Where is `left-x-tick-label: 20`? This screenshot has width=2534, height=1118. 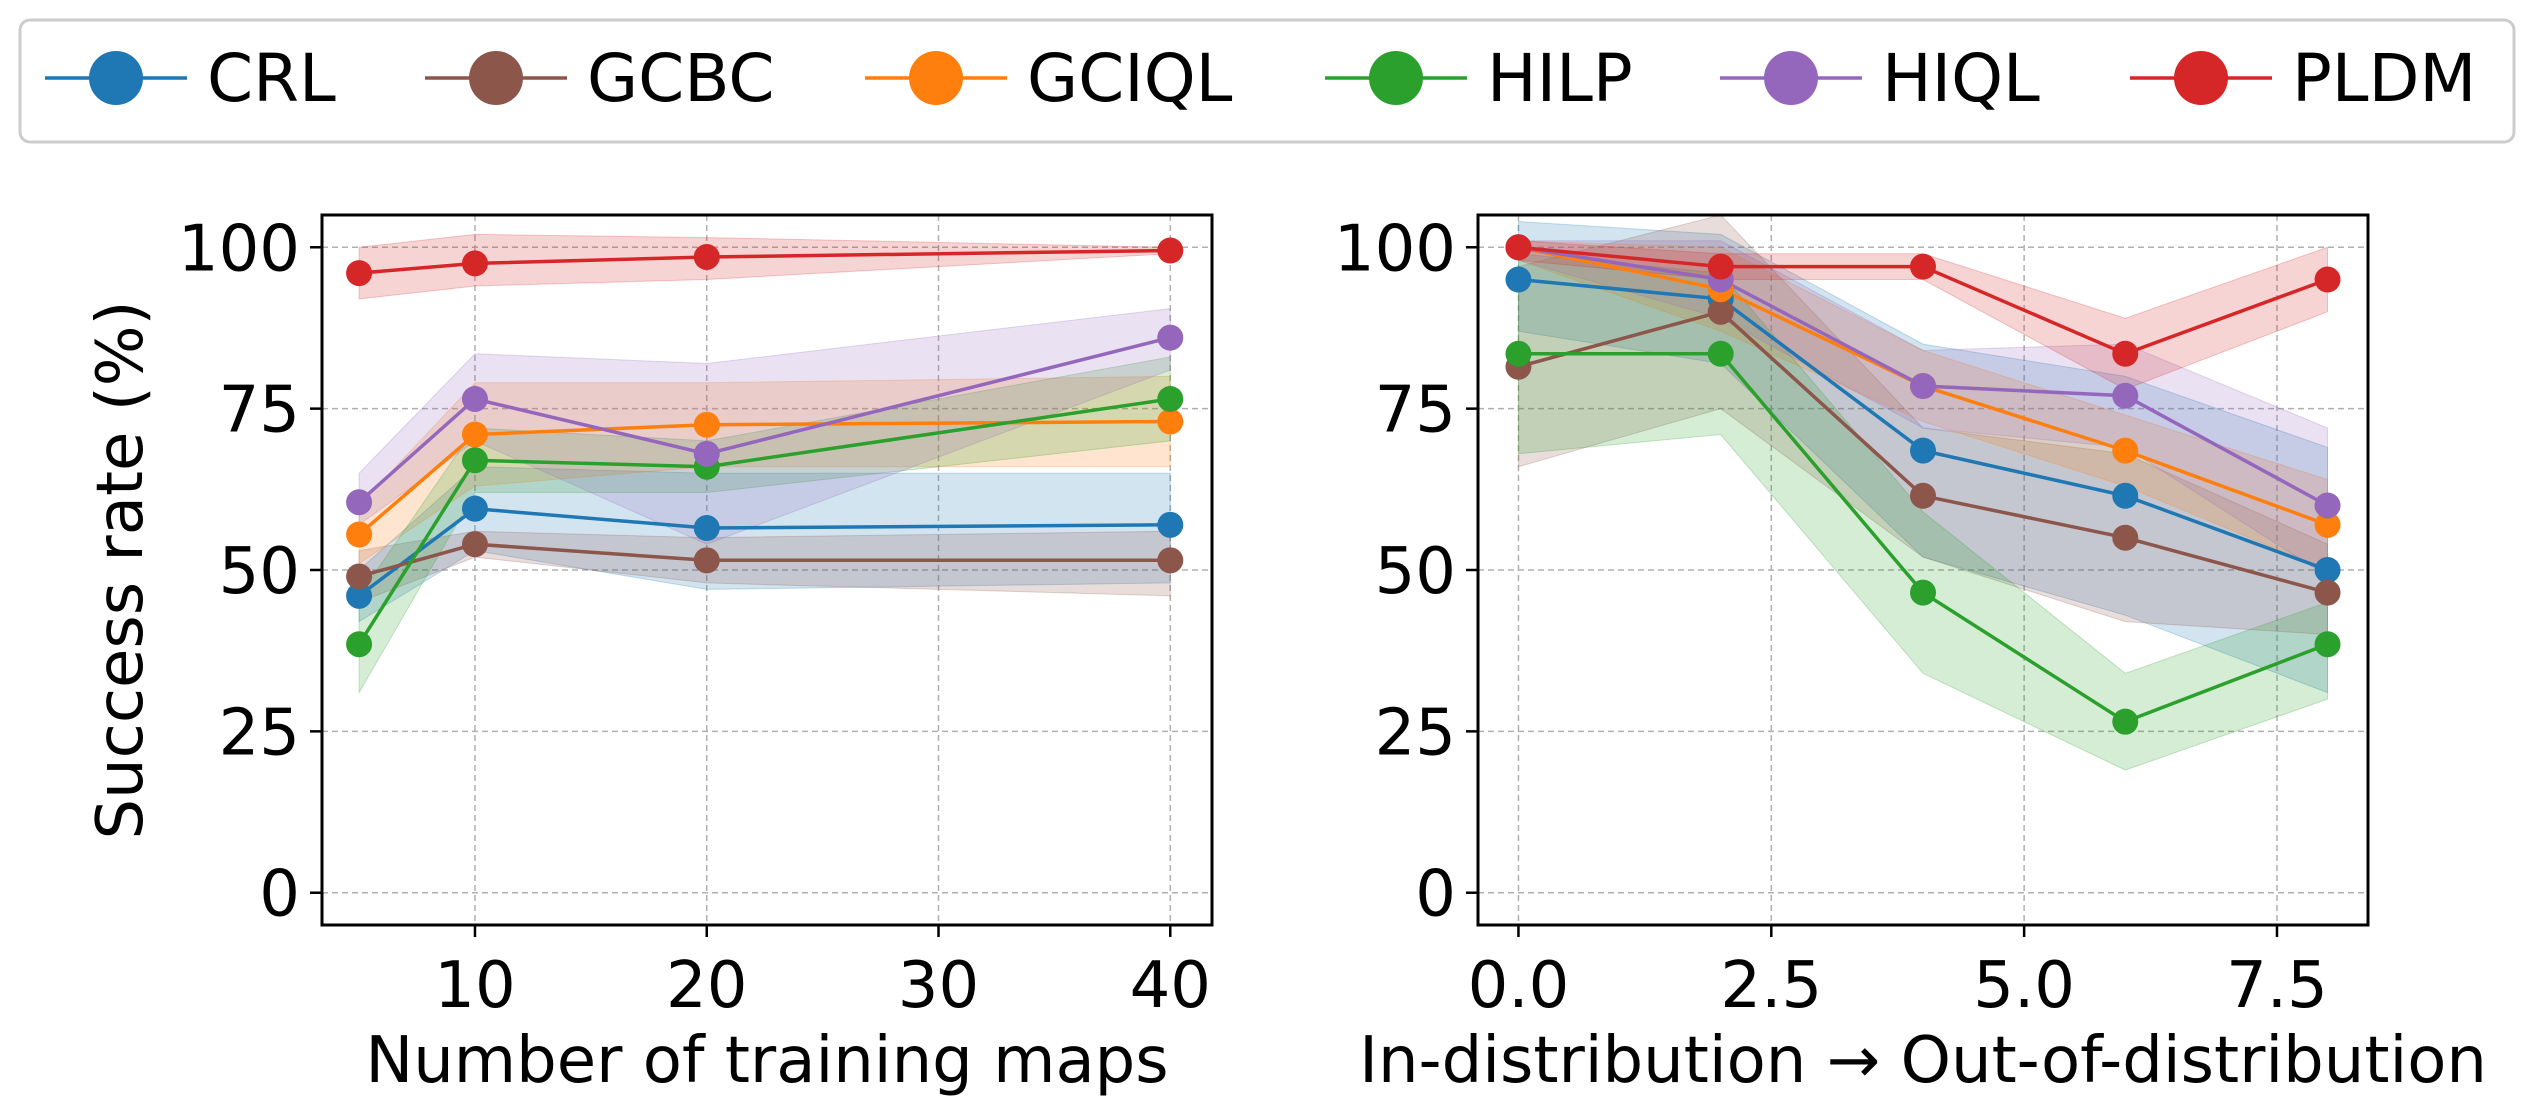
left-x-tick-label: 20 is located at coordinates (706, 986).